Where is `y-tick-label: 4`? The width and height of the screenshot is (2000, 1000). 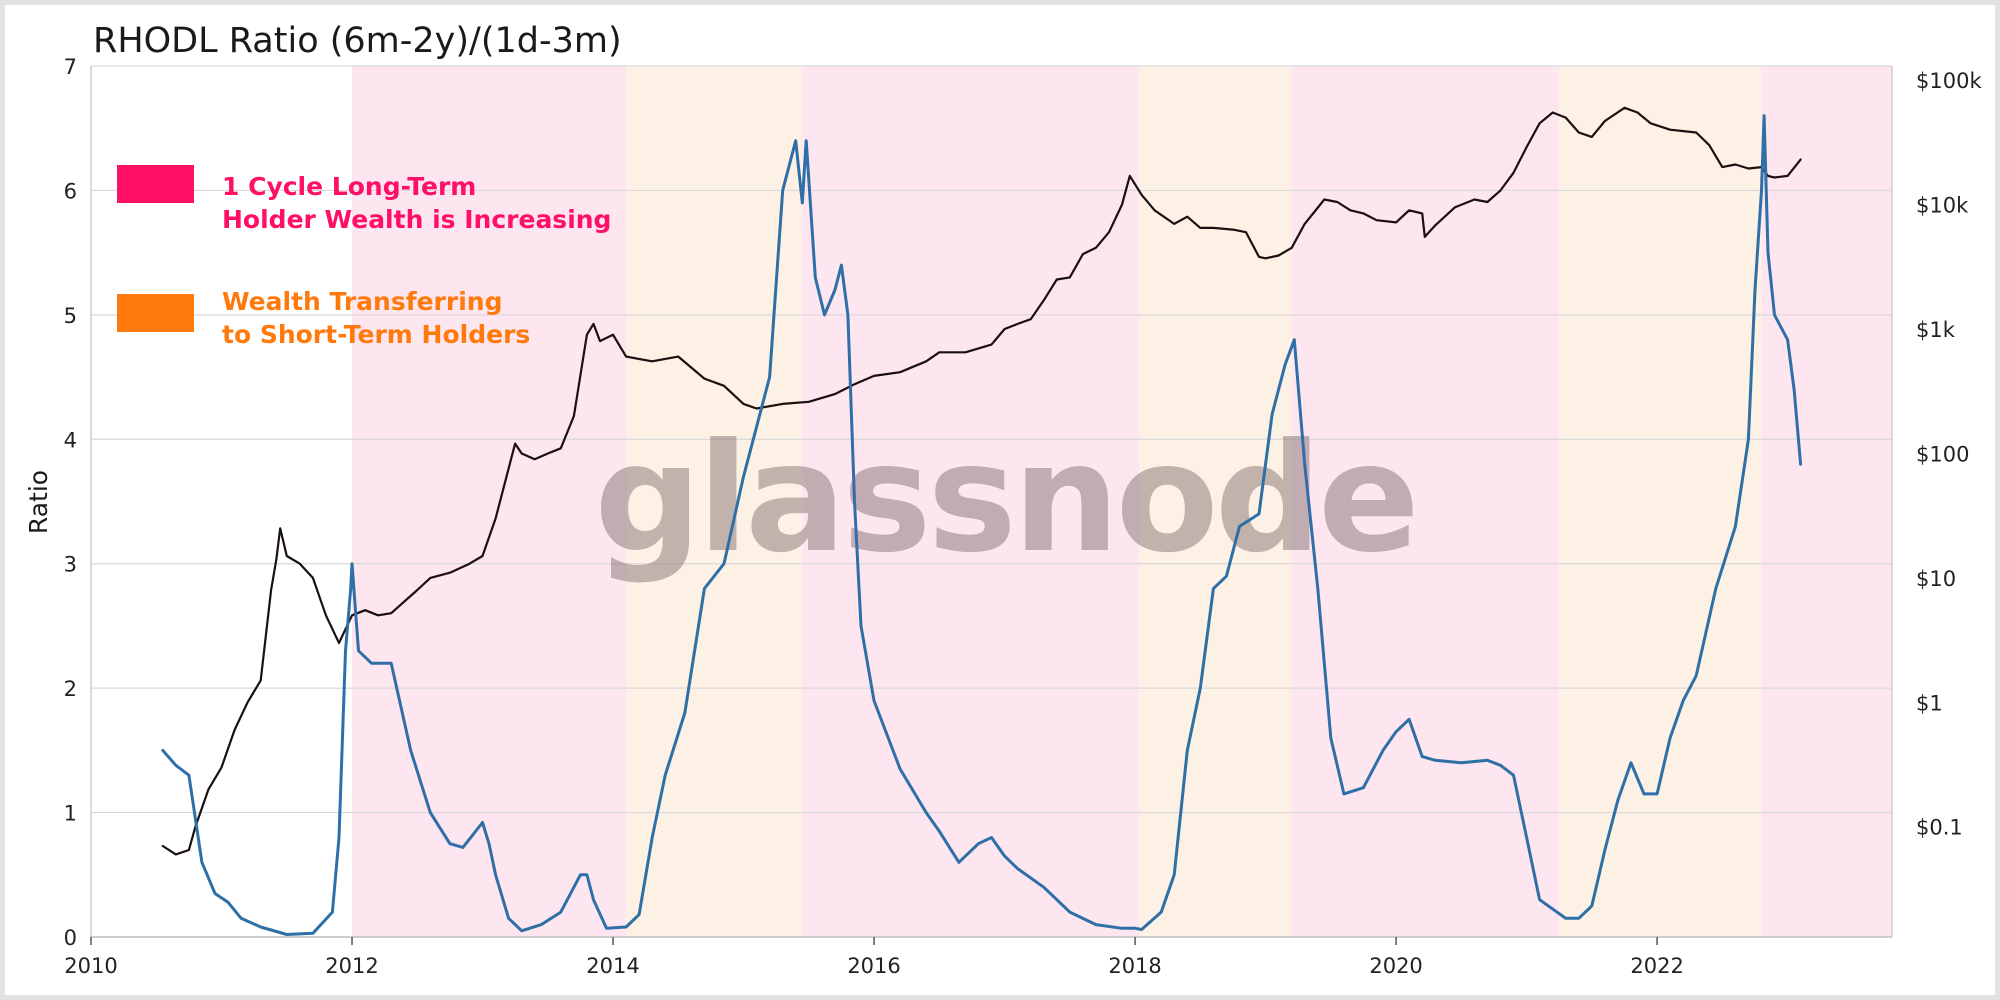
y-tick-label: 4 is located at coordinates (70, 440).